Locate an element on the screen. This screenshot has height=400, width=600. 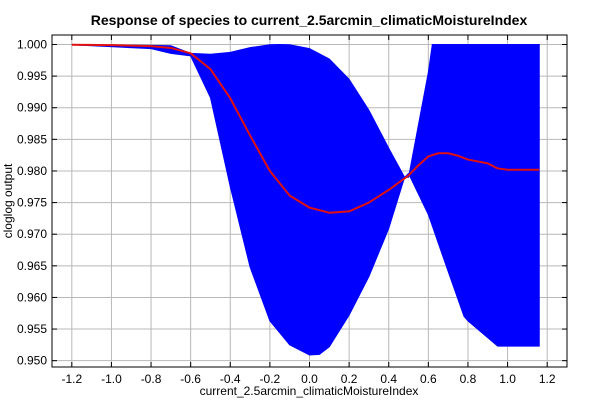
x-tick-label: 0.2 is located at coordinates (349, 379).